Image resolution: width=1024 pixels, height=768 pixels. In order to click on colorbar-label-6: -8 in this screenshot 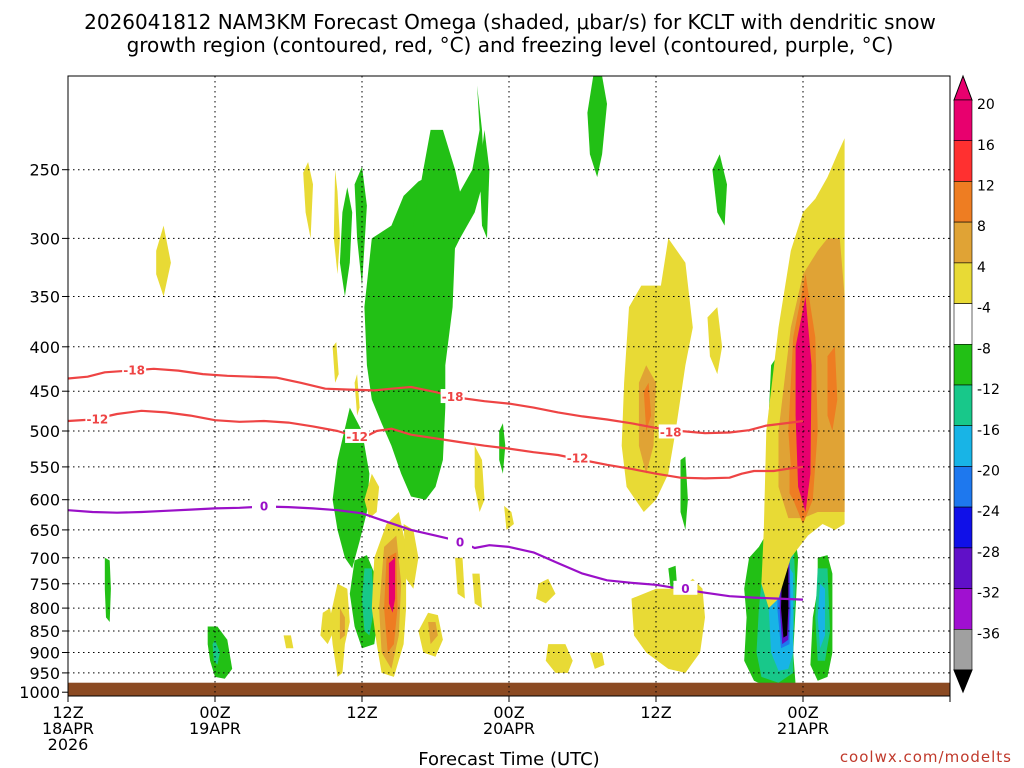, I will do `click(984, 349)`.